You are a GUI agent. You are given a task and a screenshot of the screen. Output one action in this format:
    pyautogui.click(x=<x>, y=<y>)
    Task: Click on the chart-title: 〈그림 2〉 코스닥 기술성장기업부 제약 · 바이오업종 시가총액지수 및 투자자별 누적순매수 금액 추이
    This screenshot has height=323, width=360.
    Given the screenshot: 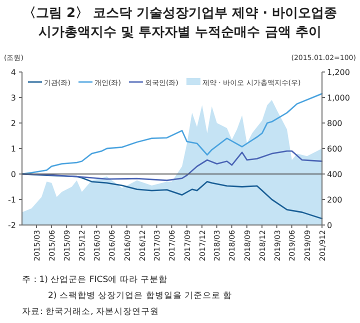 What is the action you would take?
    pyautogui.click(x=180, y=23)
    